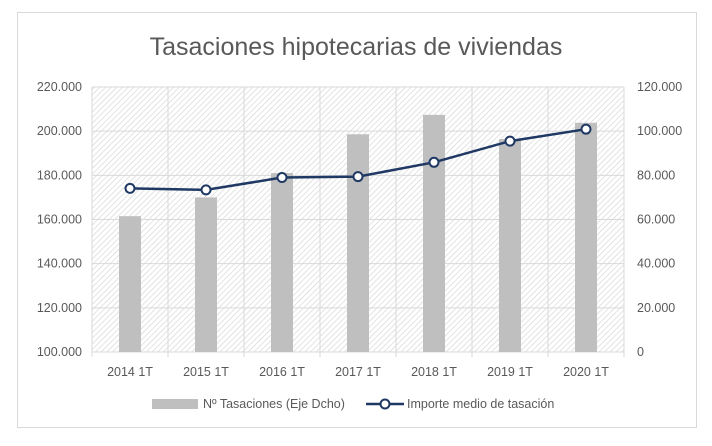  I want to click on left-tick-label: 220.000, so click(59, 87).